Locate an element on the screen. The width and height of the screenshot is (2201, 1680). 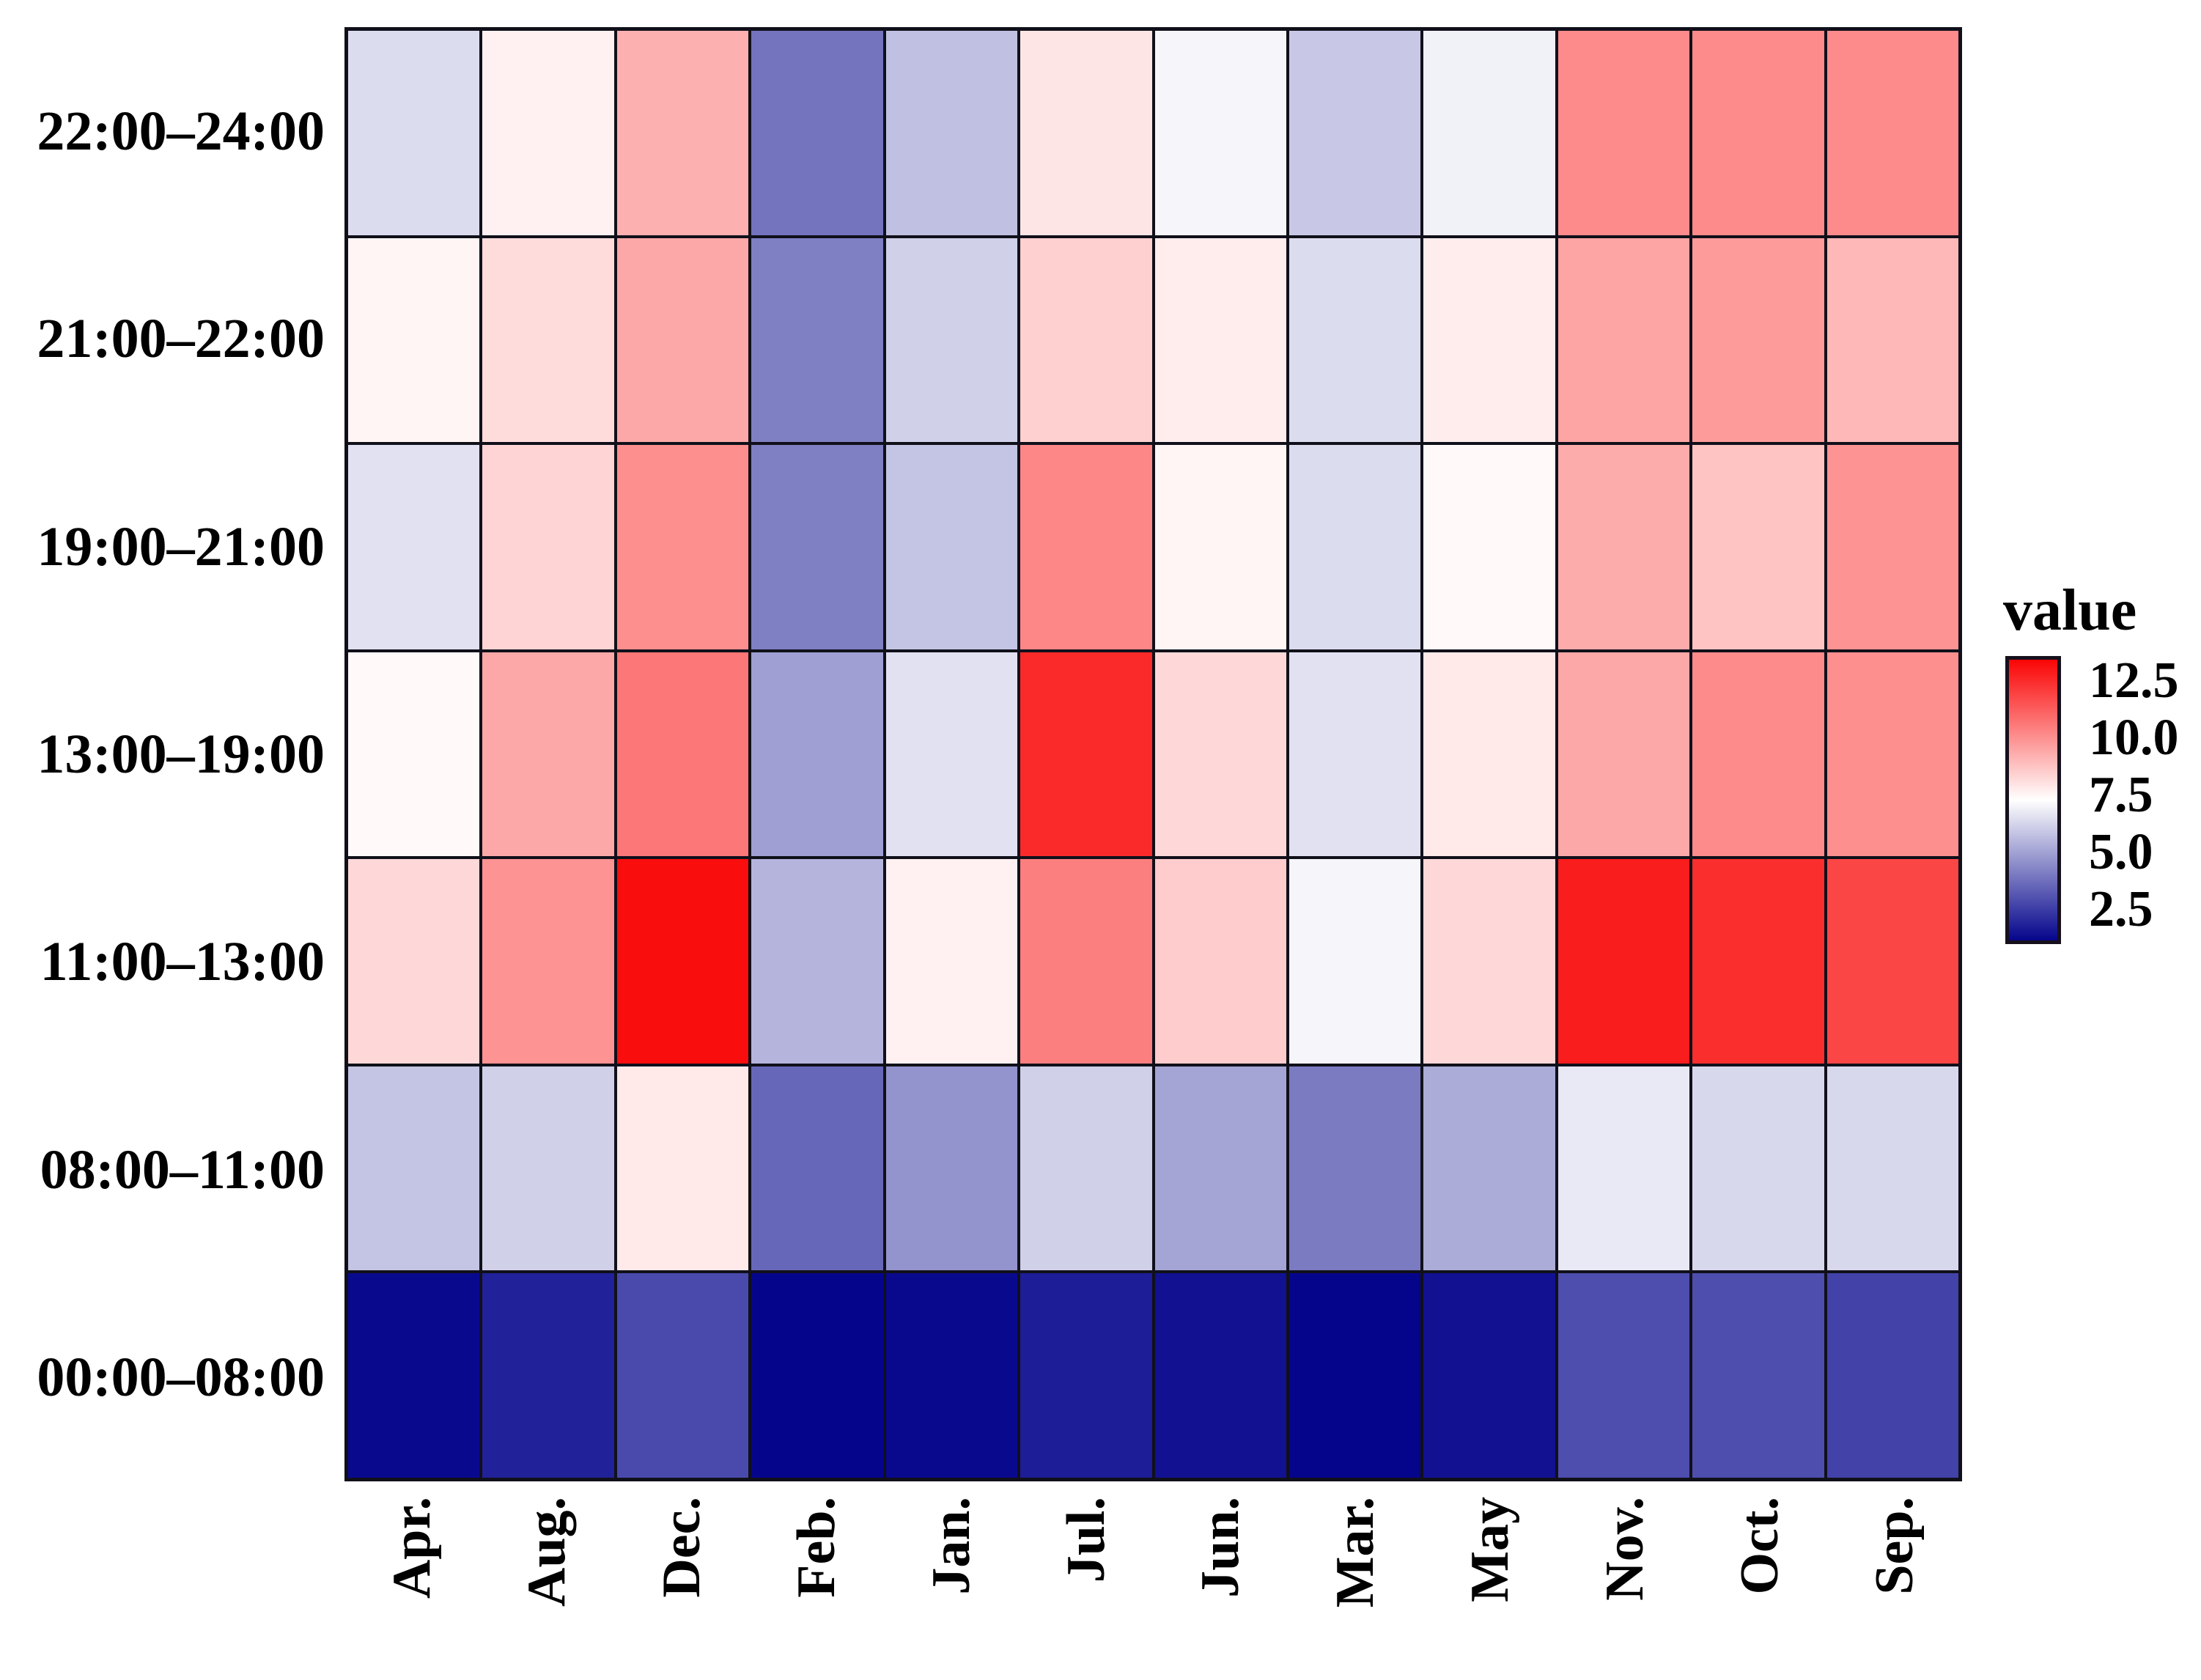
y-tick-label: 22:00–24:00 is located at coordinates (181, 131).